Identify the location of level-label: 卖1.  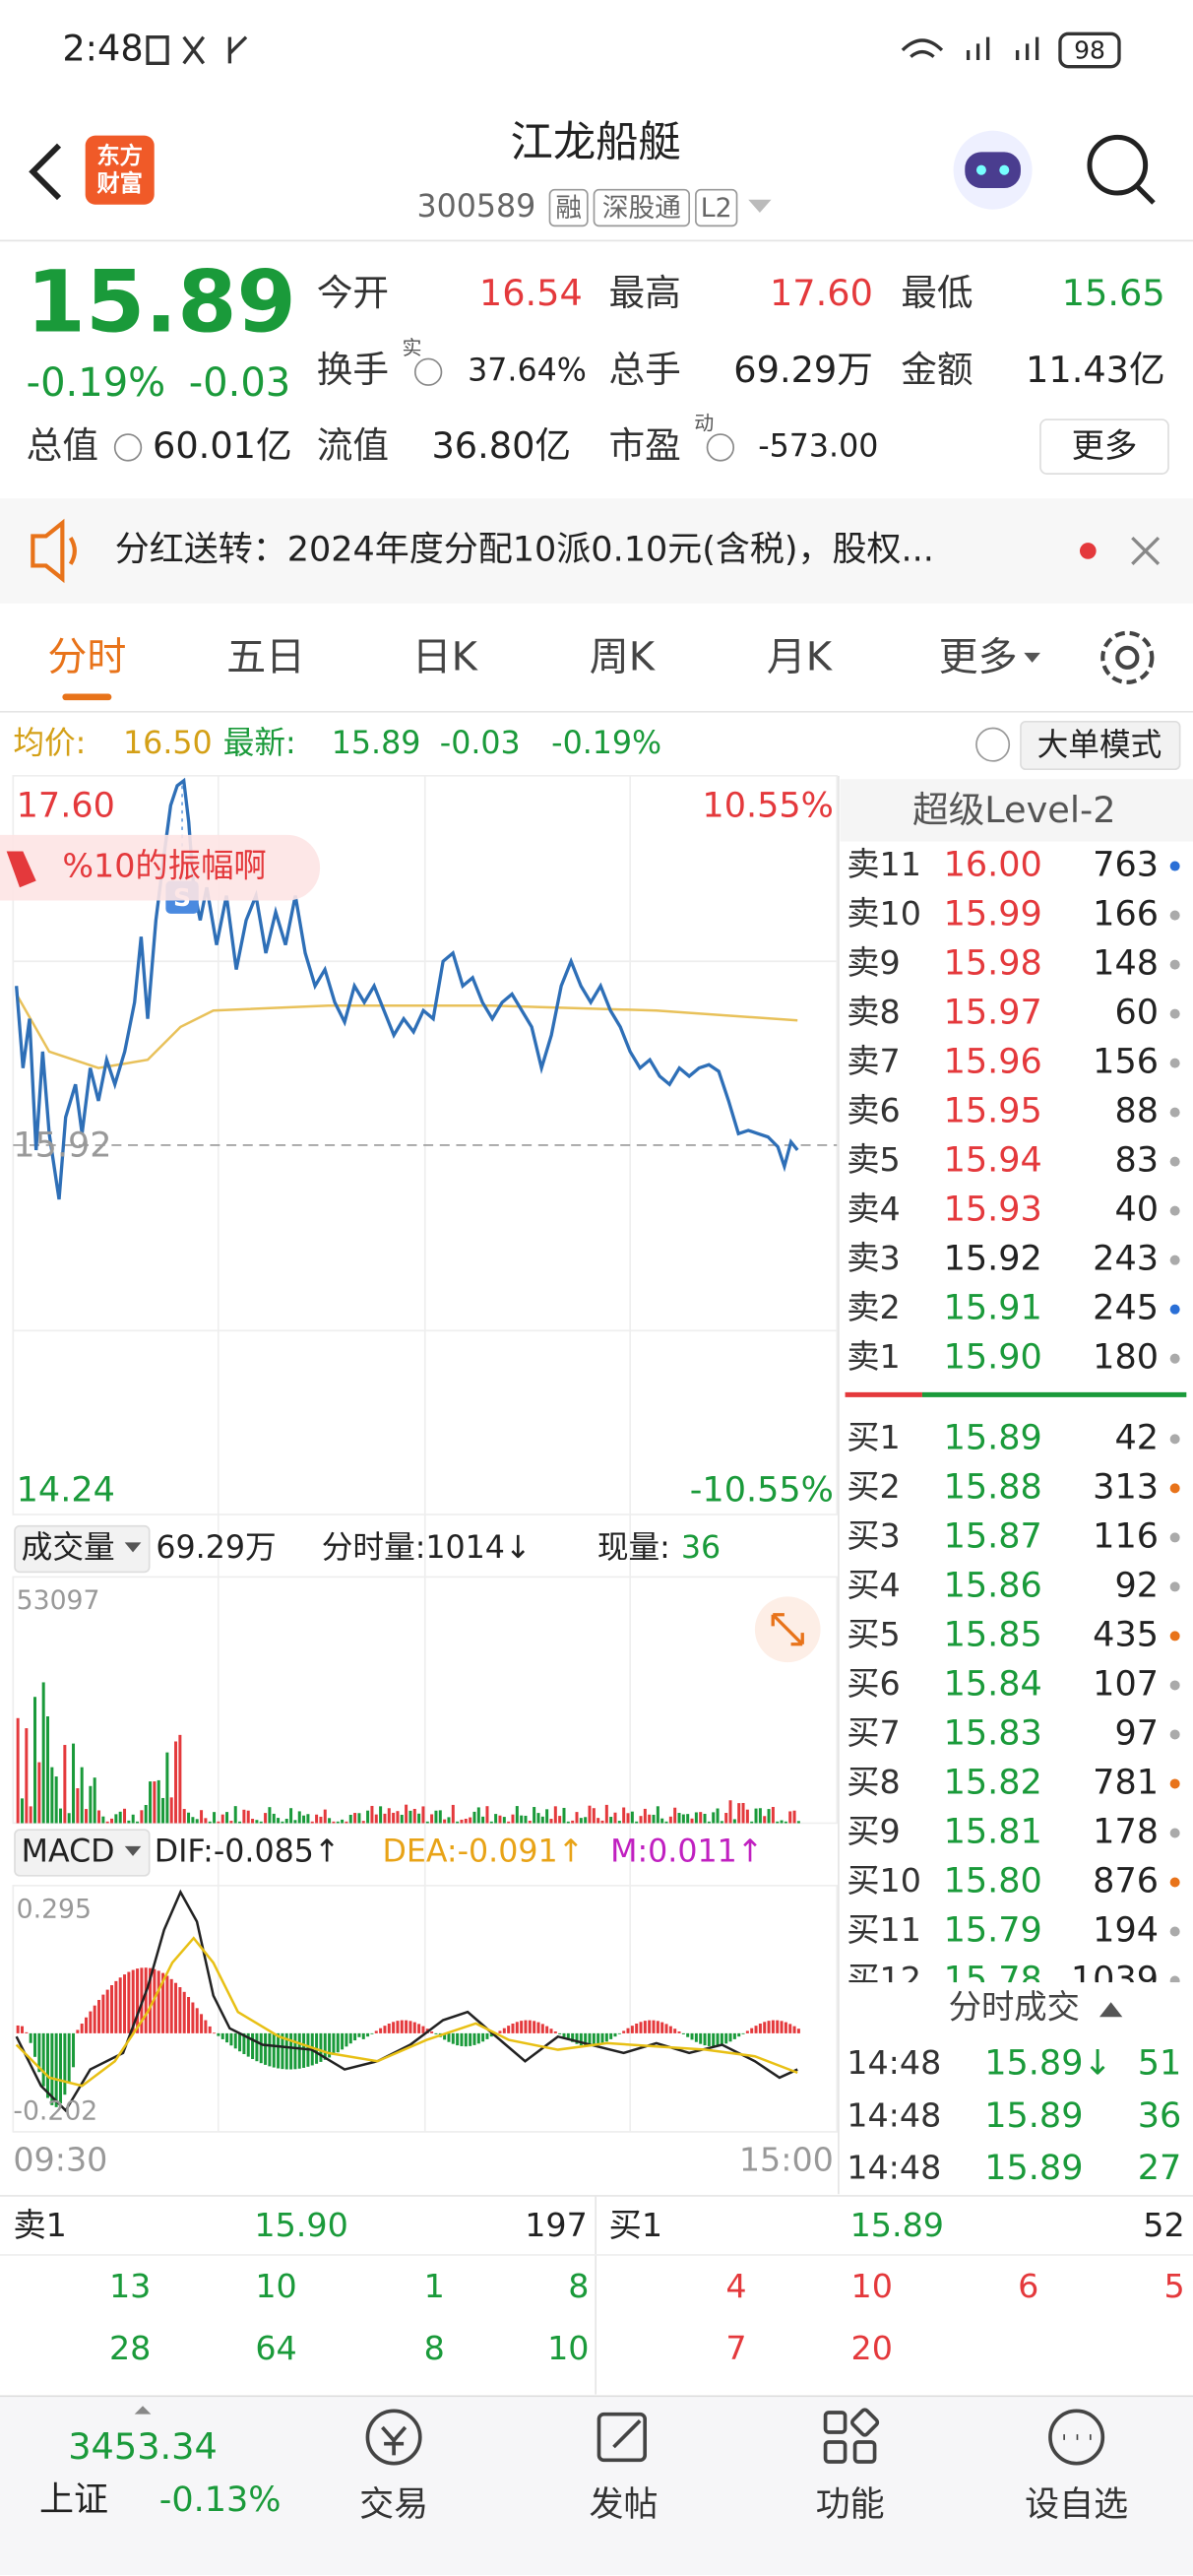
(874, 1356).